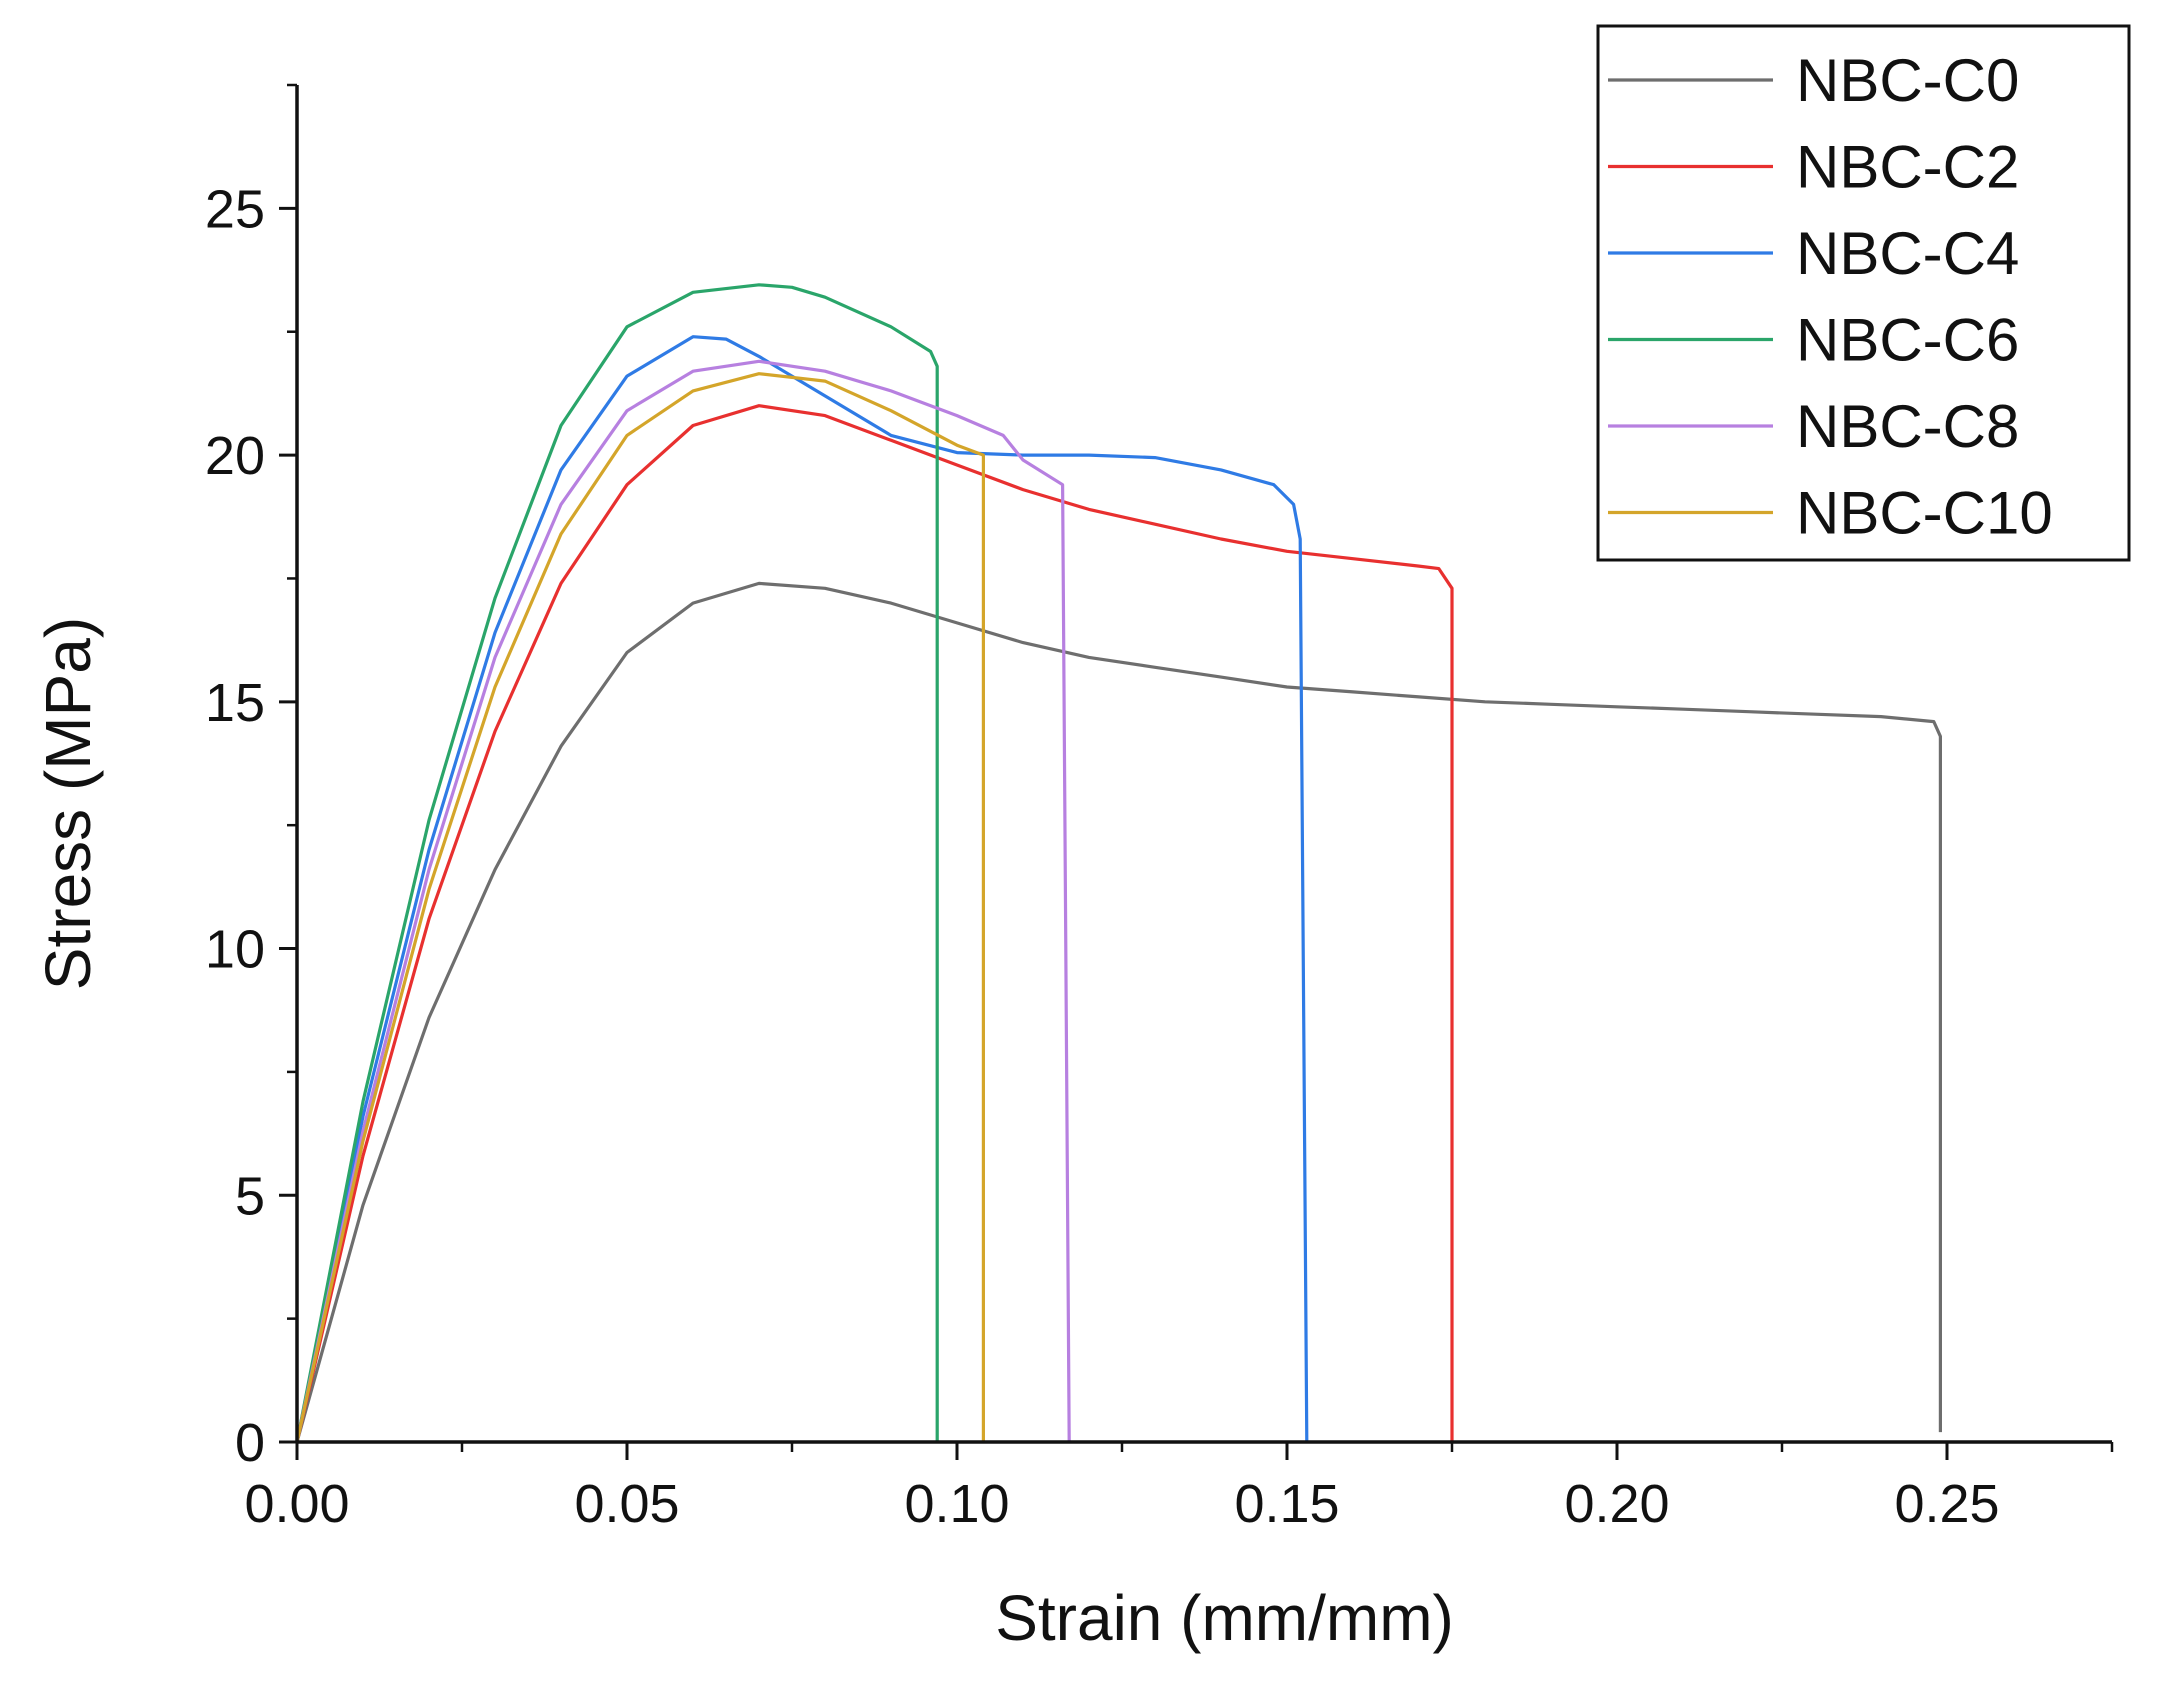 This screenshot has width=2157, height=1683. What do you see at coordinates (956, 1504) in the screenshot?
I see `x-tick-label: 0.10` at bounding box center [956, 1504].